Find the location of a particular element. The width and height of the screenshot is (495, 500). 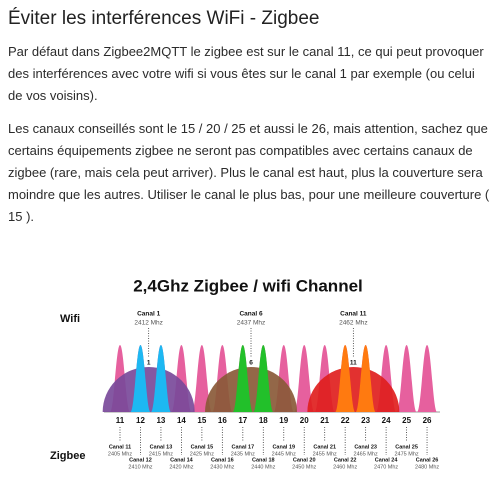

zigbee-channel-number: 12 is located at coordinates (140, 420).